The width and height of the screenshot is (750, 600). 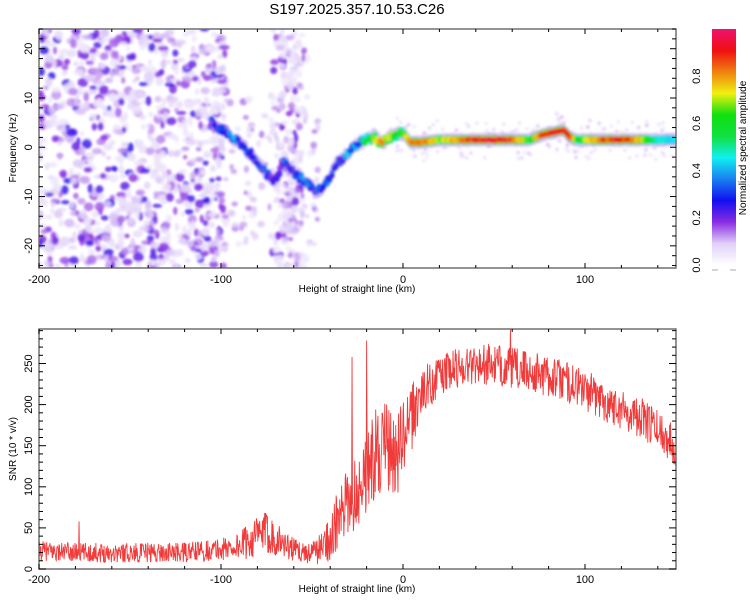 What do you see at coordinates (29, 528) in the screenshot?
I see `bottom-y-tick-label: 50` at bounding box center [29, 528].